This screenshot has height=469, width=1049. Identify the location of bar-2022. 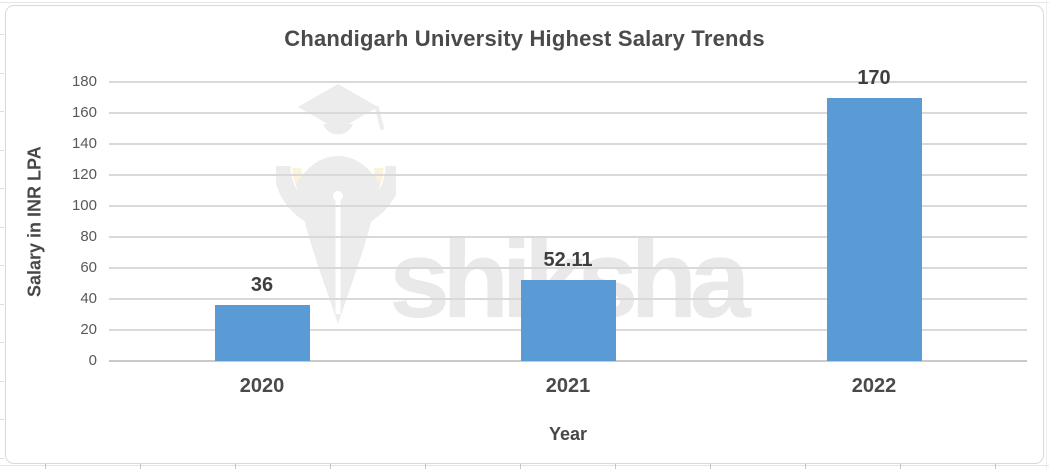
(874, 229).